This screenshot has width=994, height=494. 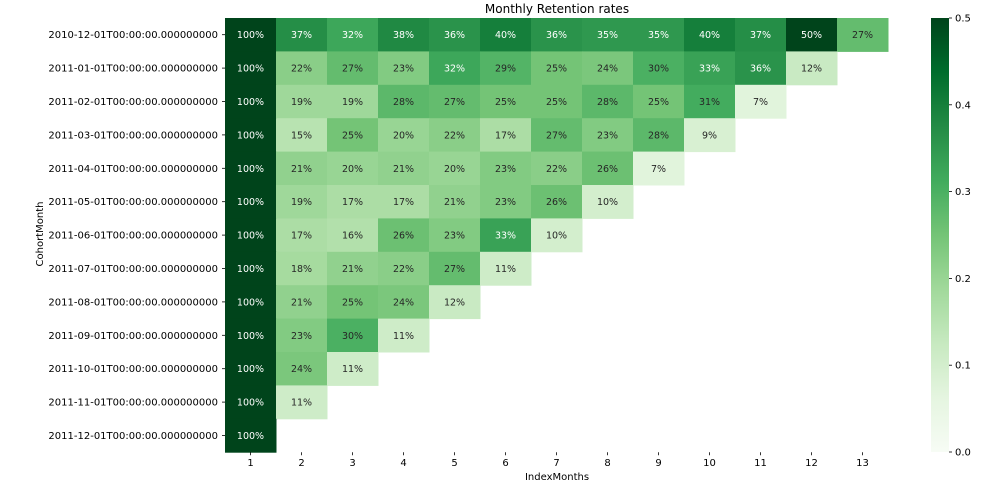 I want to click on x-axis-ticks: 1 2 3 4 5 6 7 8 9 10 11 12 13, so click(x=558, y=460).